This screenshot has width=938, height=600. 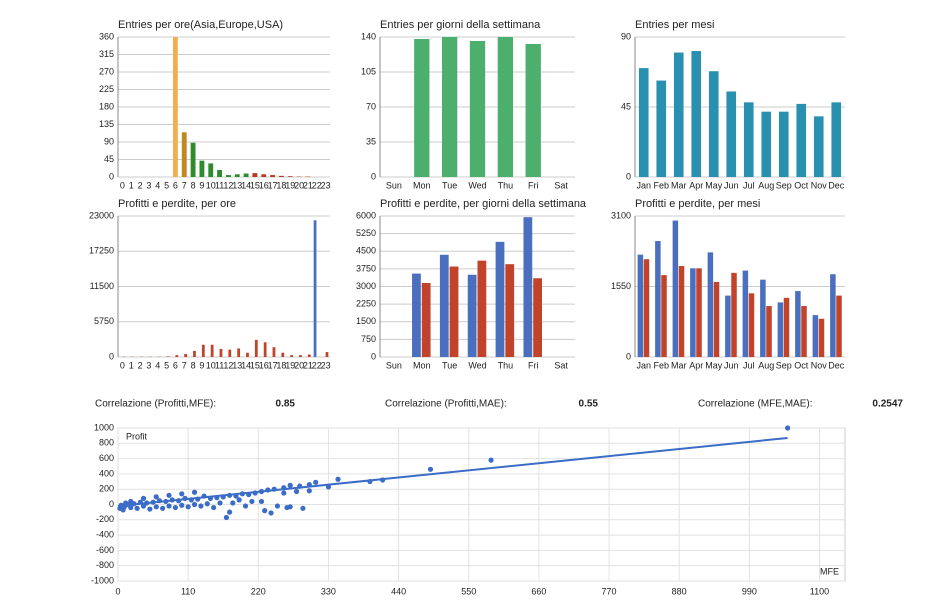 What do you see at coordinates (104, 321) in the screenshot?
I see `y-tick-label: 5750` at bounding box center [104, 321].